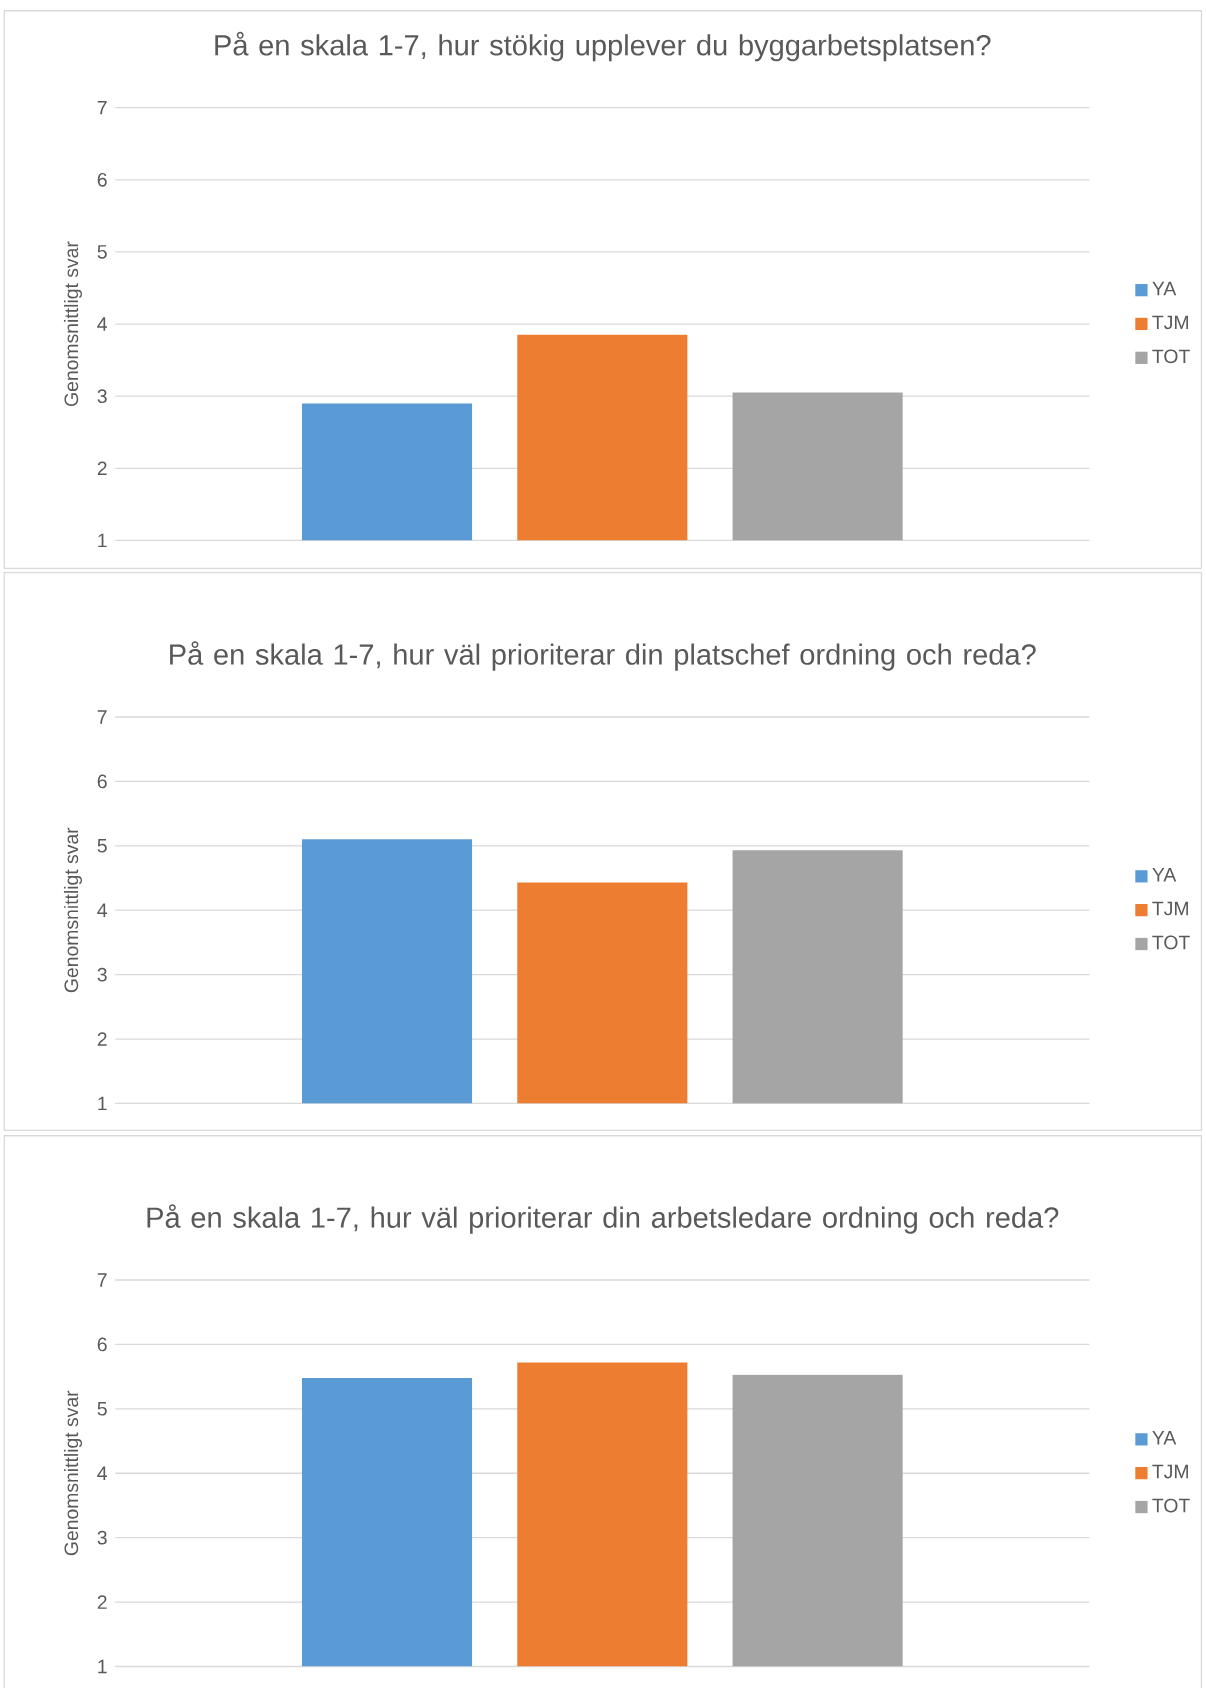 The height and width of the screenshot is (1688, 1206). I want to click on chart-title: På en skala 1-7, hur väl prioriterar din arbetsledare ordning och reda?, so click(603, 1219).